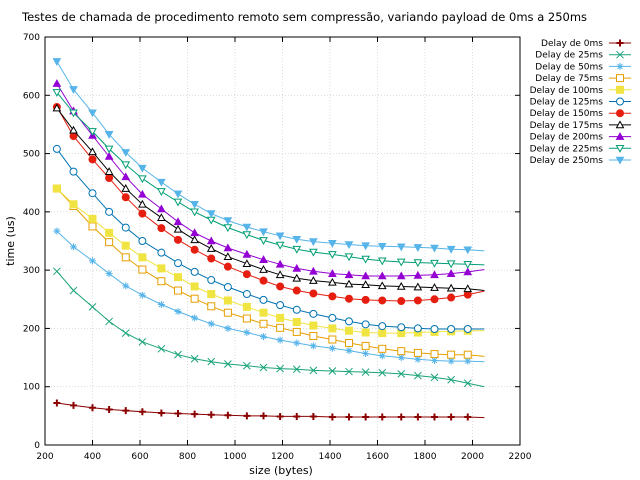 This screenshot has height=480, width=640. What do you see at coordinates (139, 457) in the screenshot?
I see `x-tick-label: 600` at bounding box center [139, 457].